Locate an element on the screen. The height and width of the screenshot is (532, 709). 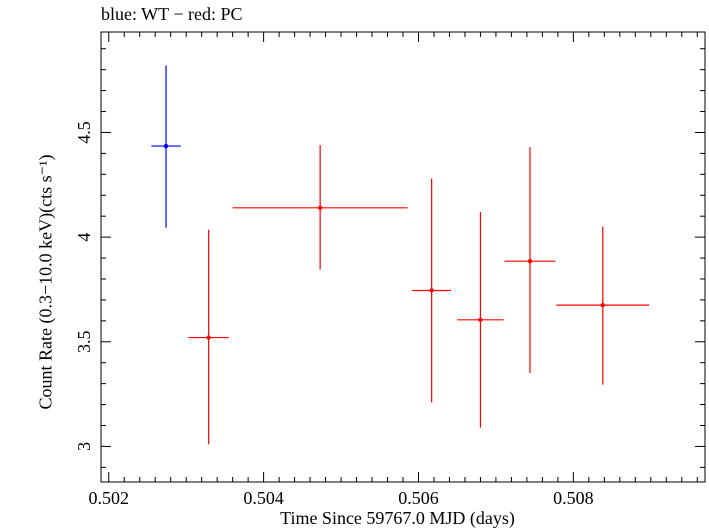
x-tick-label: 0.504 is located at coordinates (263, 498).